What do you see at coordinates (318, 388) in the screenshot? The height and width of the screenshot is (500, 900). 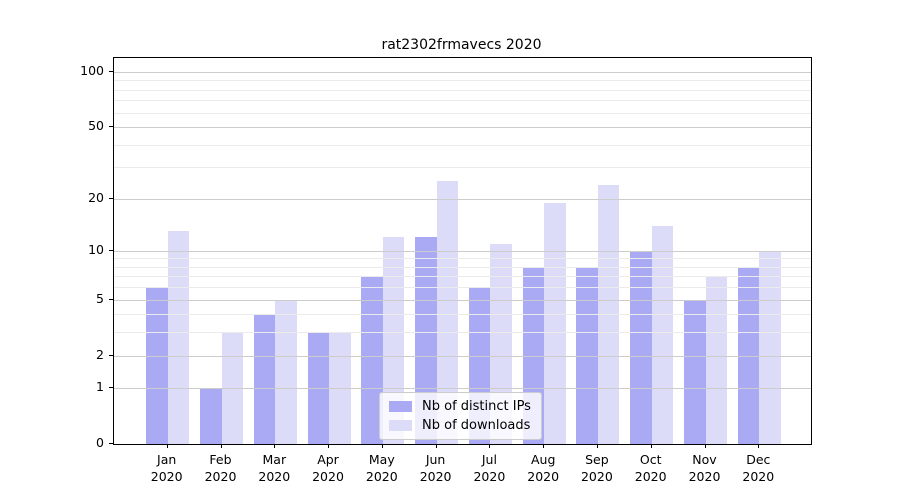 I see `bar-distinct-ips-apr` at bounding box center [318, 388].